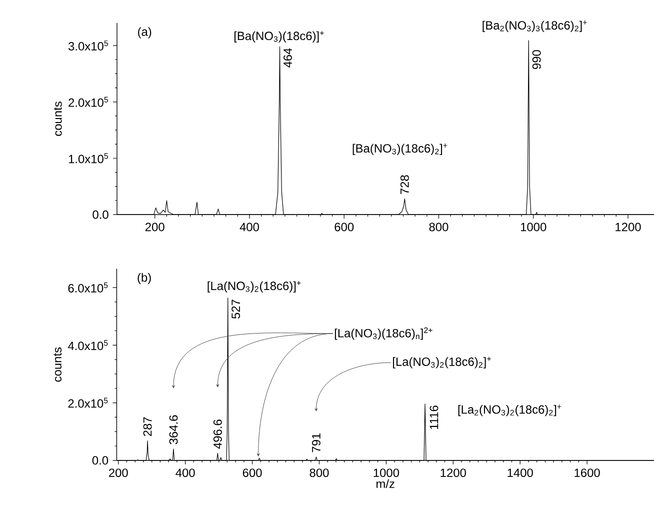  Describe the element at coordinates (510, 410) in the screenshot. I see `text: [La$_{2}$(NO$_{3}$)$_{2}$(18c6)$_{2}$]$^{+}$` at that location.